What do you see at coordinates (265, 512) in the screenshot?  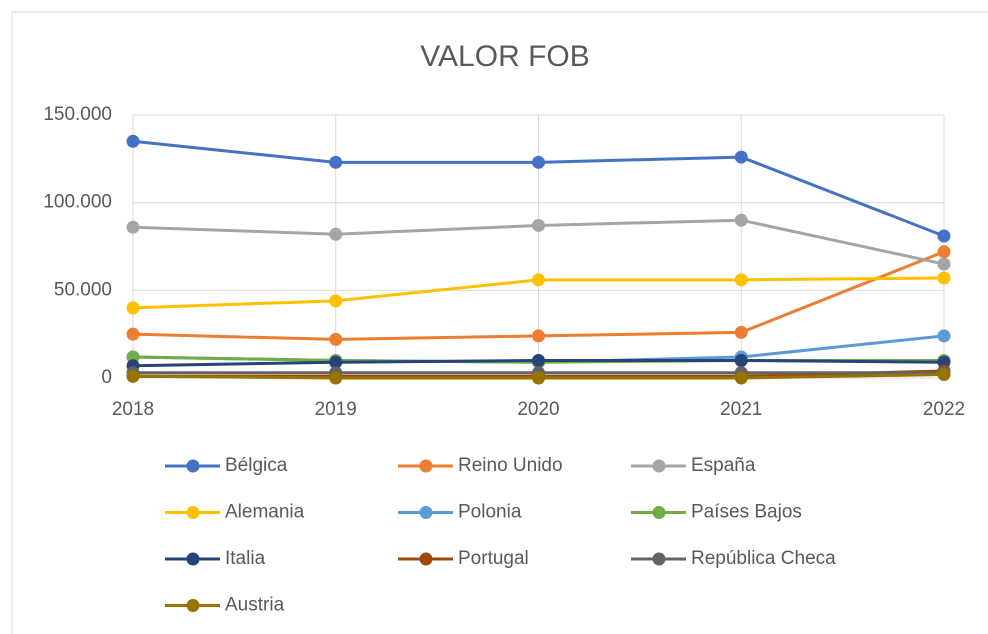 I see `legend-label: Alemania` at bounding box center [265, 512].